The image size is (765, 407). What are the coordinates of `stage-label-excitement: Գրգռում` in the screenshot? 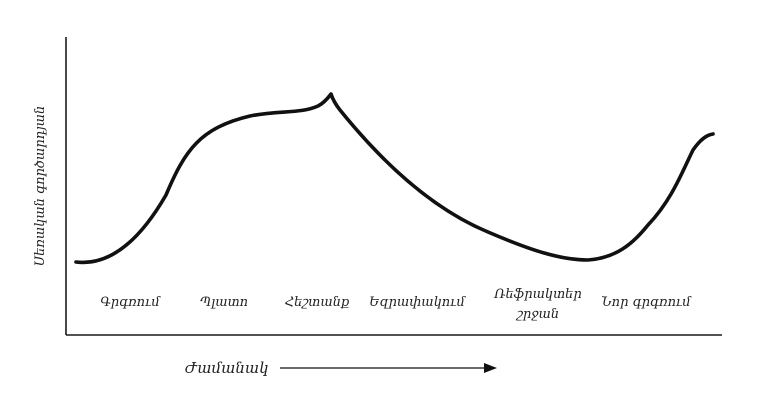 It's located at (130, 302).